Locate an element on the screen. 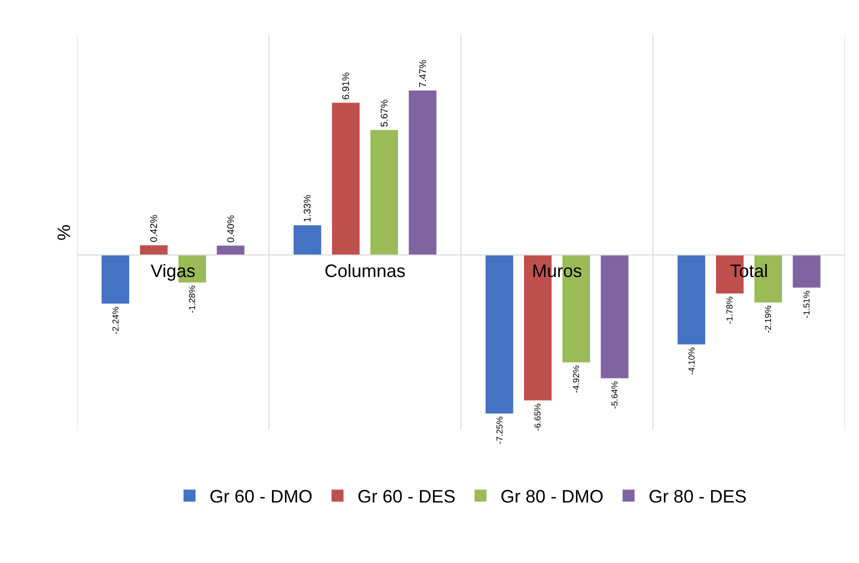  data-label: -4.10% is located at coordinates (691, 361).